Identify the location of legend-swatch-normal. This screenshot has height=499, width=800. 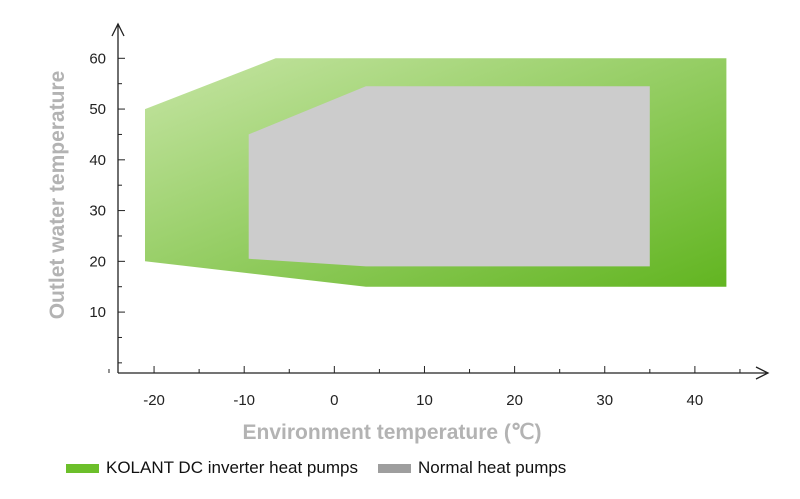
(394, 468).